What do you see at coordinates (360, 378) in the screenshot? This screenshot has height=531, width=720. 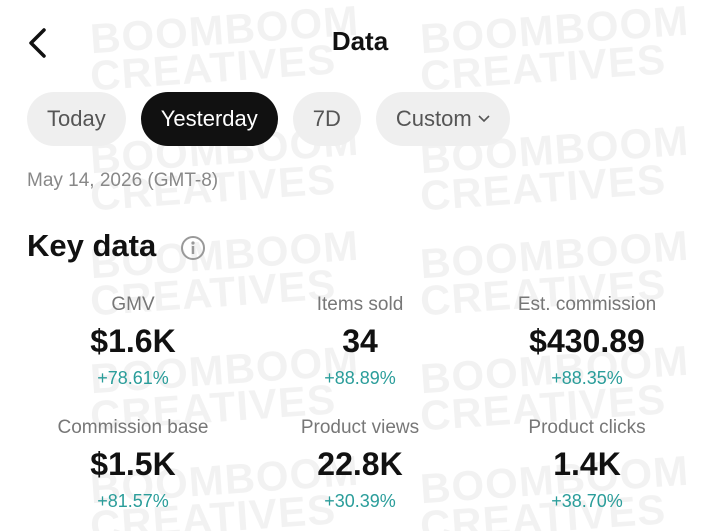 I see `metric-change: +88.89%` at bounding box center [360, 378].